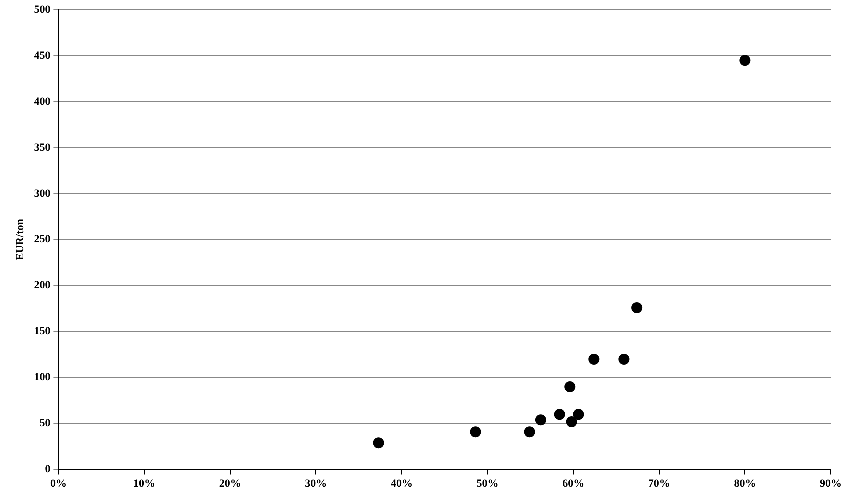 This screenshot has height=499, width=861. Describe the element at coordinates (43, 286) in the screenshot. I see `y-tick-label: 200` at that location.